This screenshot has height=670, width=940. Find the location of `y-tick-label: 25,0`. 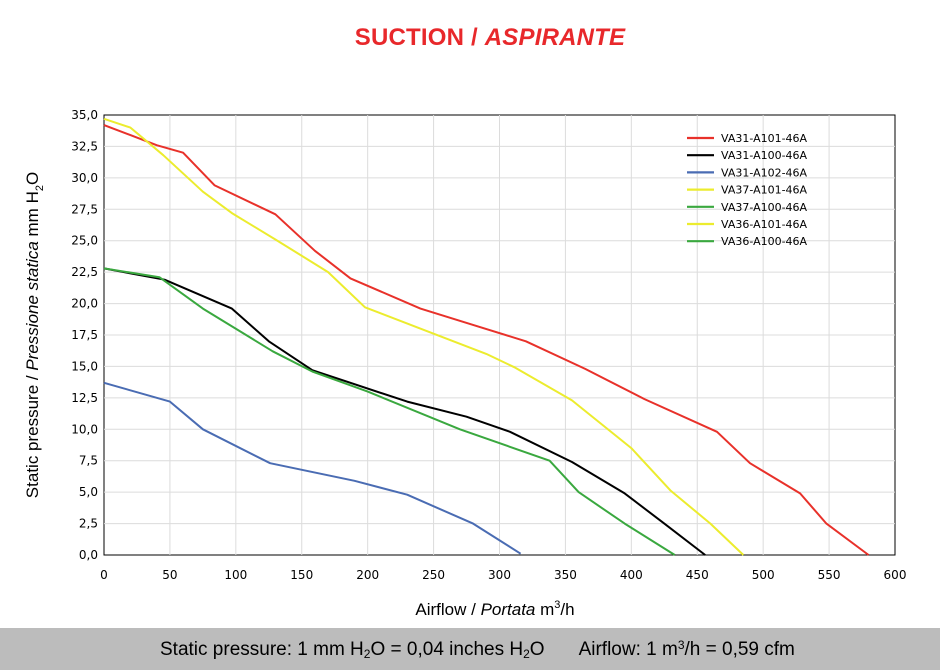

y-tick-label: 25,0 is located at coordinates (84, 241).